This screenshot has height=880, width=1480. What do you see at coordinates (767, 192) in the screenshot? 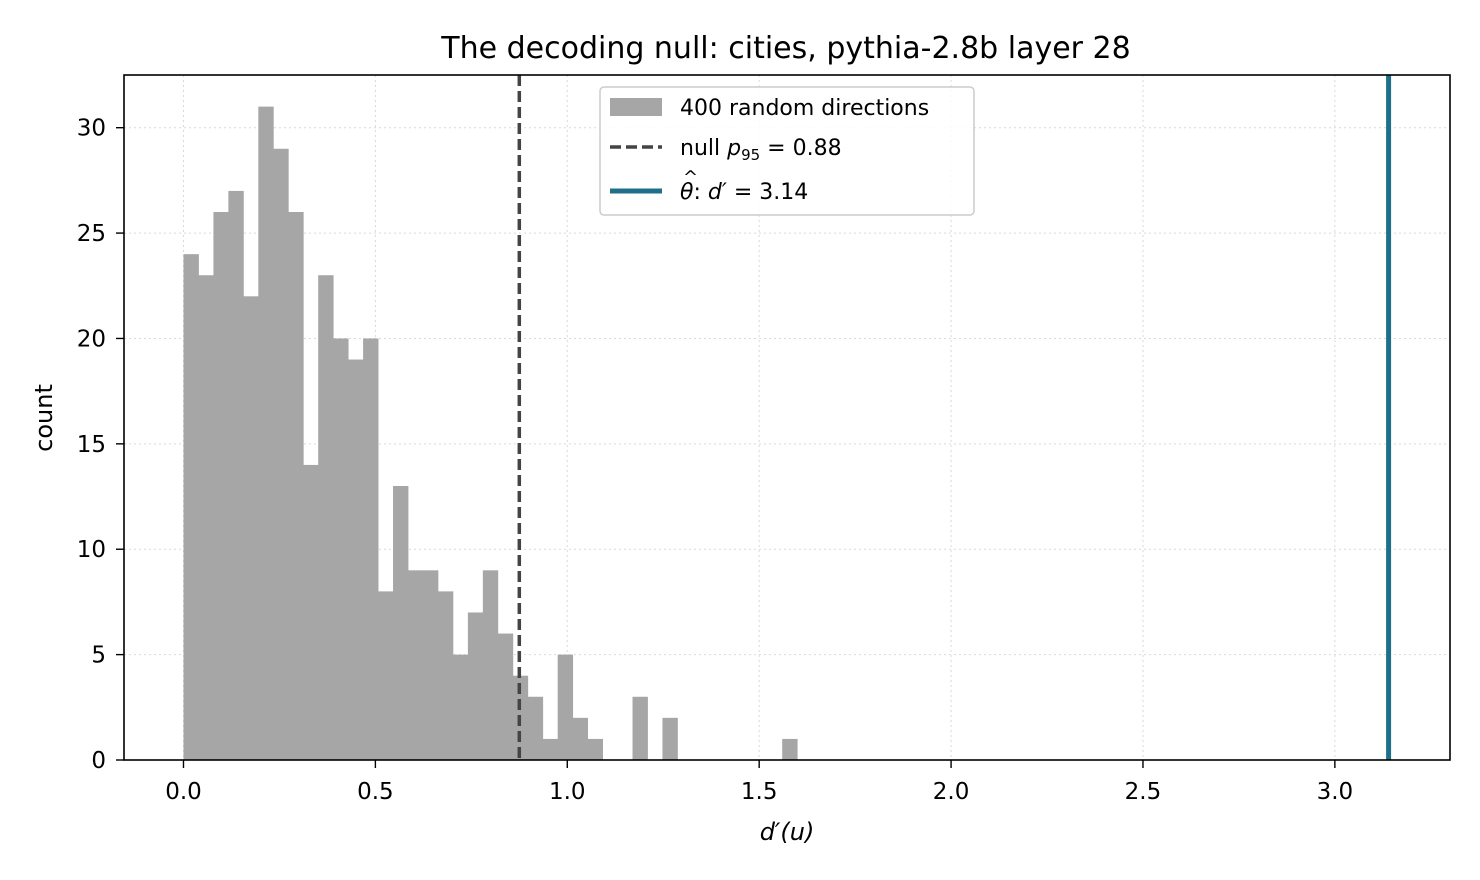
I see `legend-theta-value: = 3.14` at bounding box center [767, 192].